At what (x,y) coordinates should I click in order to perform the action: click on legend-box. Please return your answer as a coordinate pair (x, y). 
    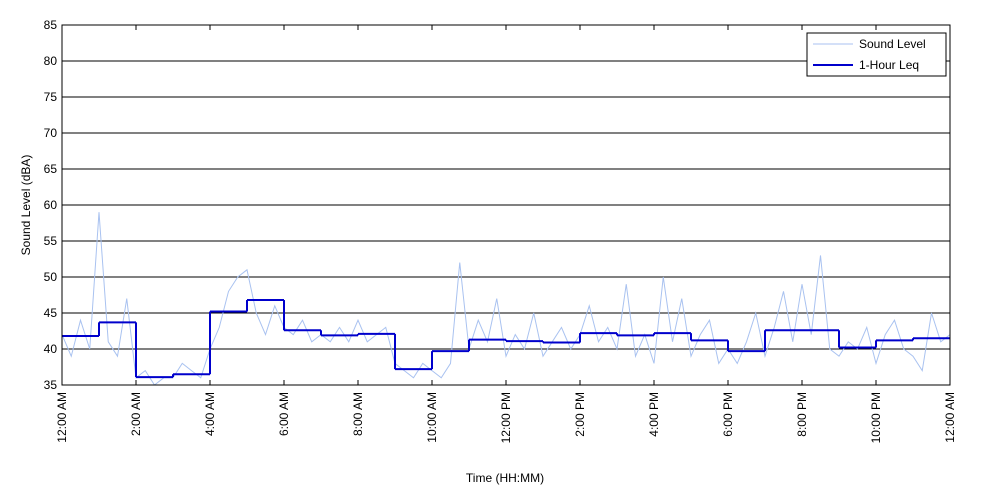
    Looking at the image, I should click on (876, 54).